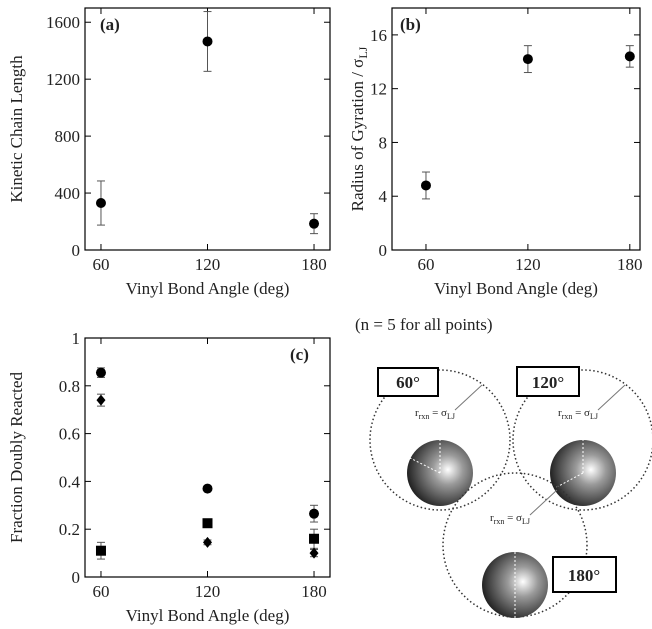  Describe the element at coordinates (68, 136) in the screenshot. I see `y-tick-label: 800` at that location.